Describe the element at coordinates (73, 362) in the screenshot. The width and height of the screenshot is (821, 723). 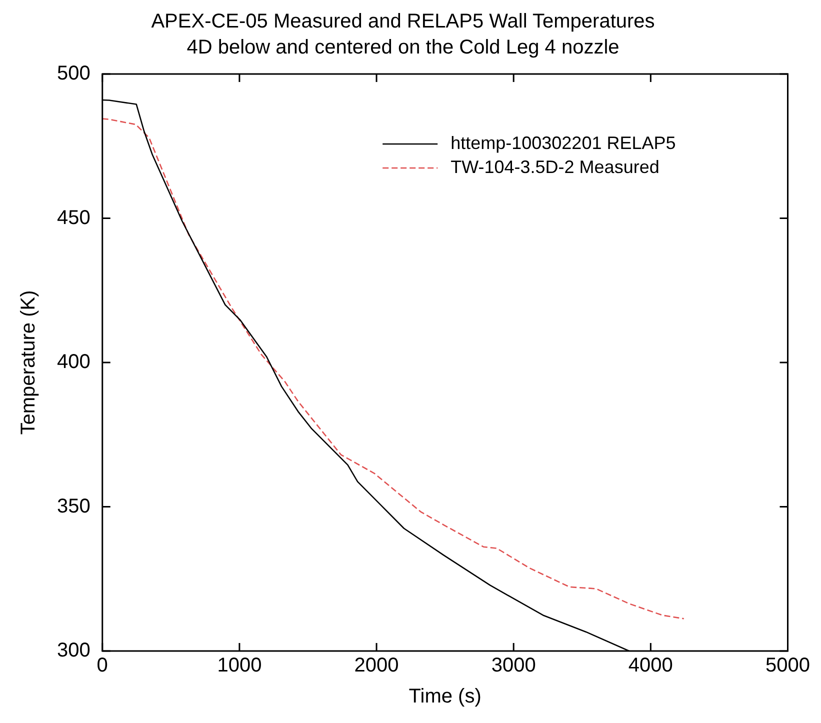
I see `y-tick-label: 400` at that location.